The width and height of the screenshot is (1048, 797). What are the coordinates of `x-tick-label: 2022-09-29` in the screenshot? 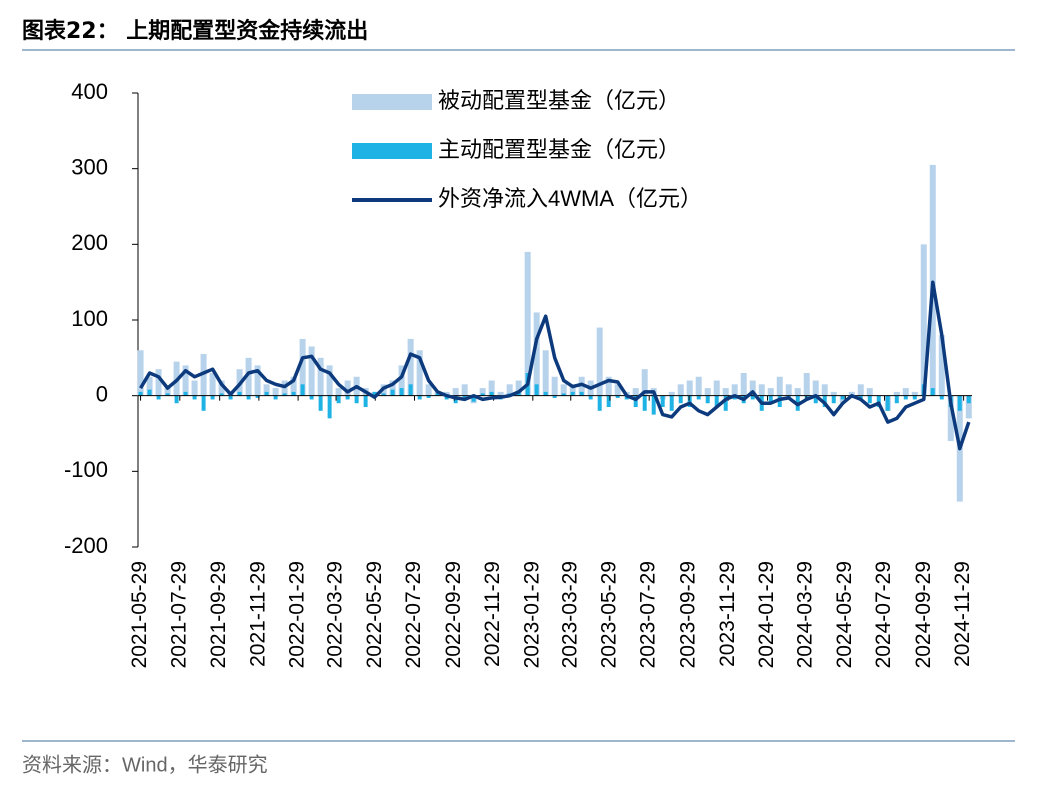 It's located at (453, 614).